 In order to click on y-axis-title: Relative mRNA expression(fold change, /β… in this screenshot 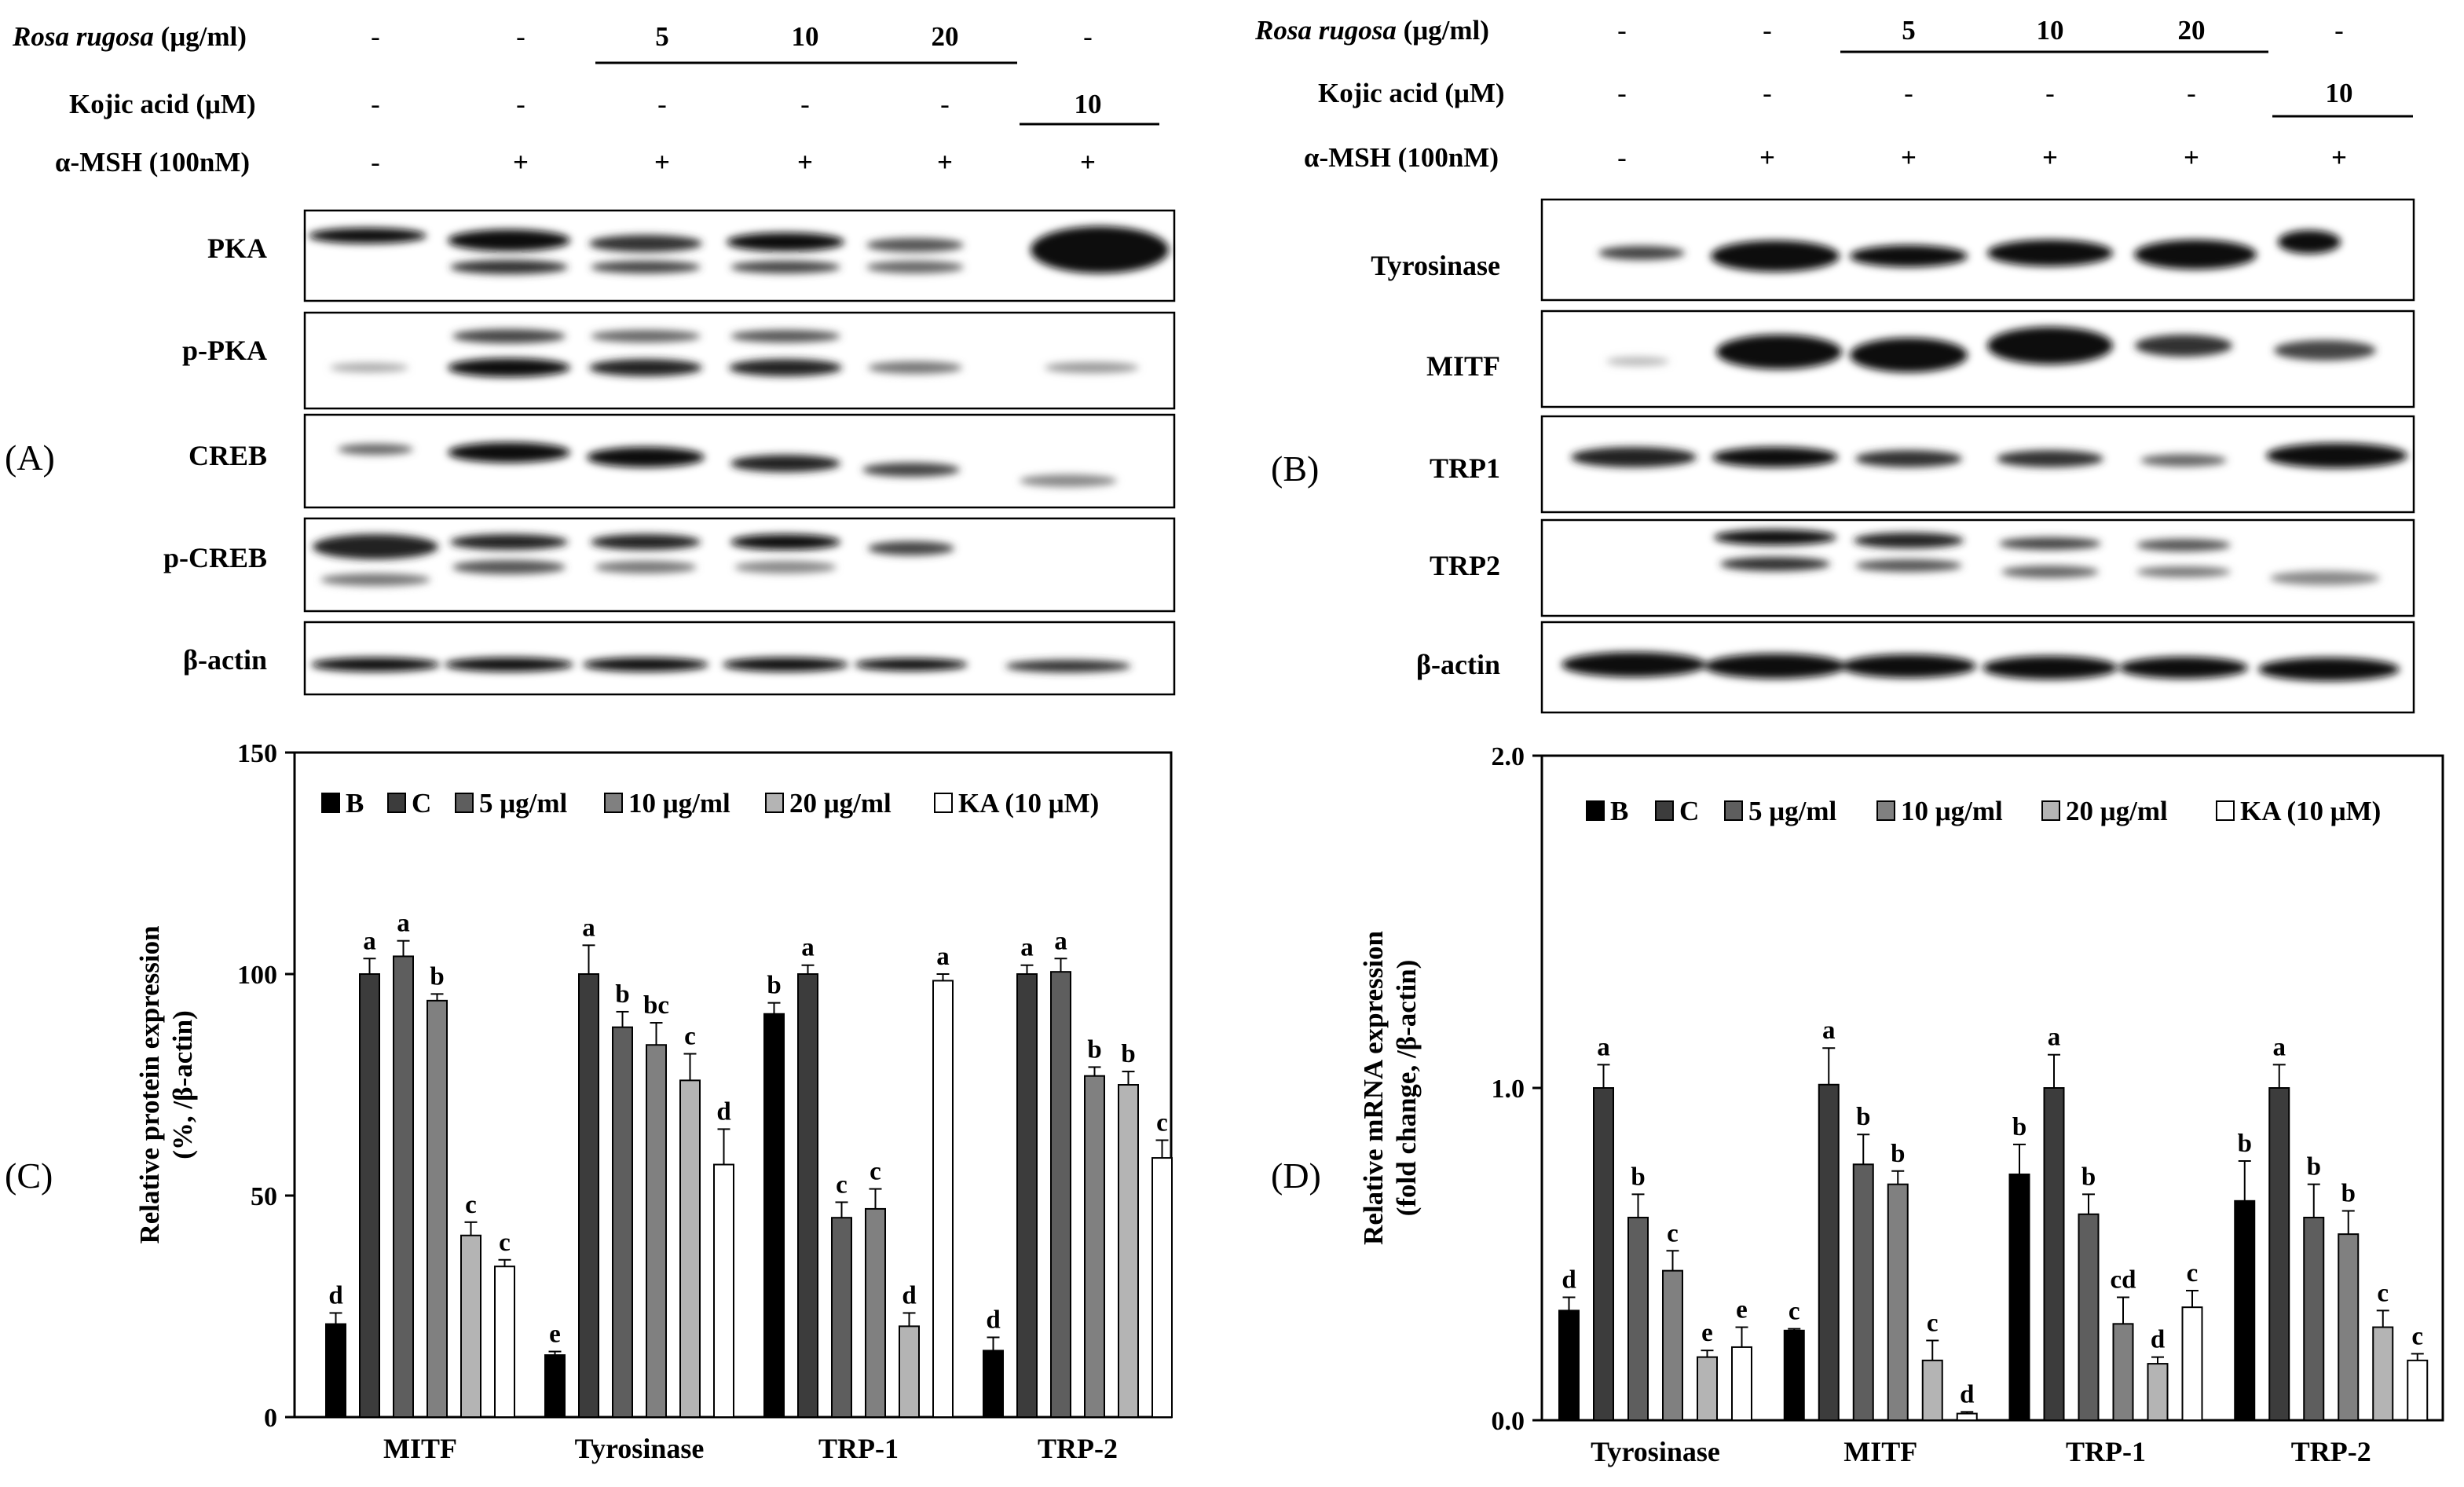, I will do `click(1390, 1088)`.